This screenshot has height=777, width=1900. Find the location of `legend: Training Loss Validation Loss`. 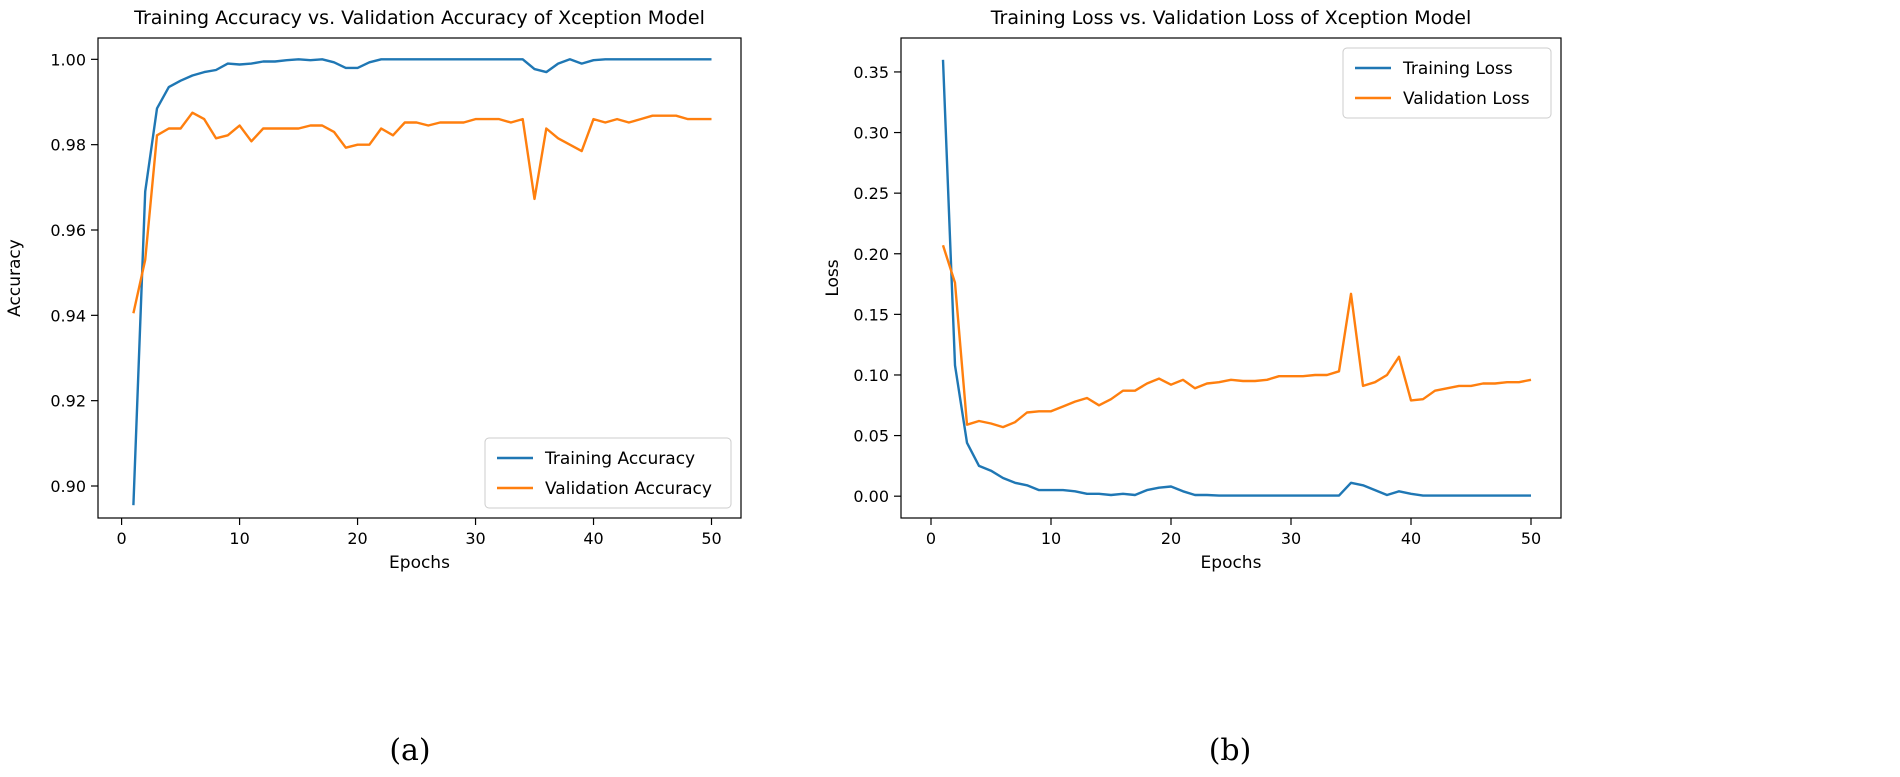

legend: Training Loss Validation Loss is located at coordinates (1447, 83).